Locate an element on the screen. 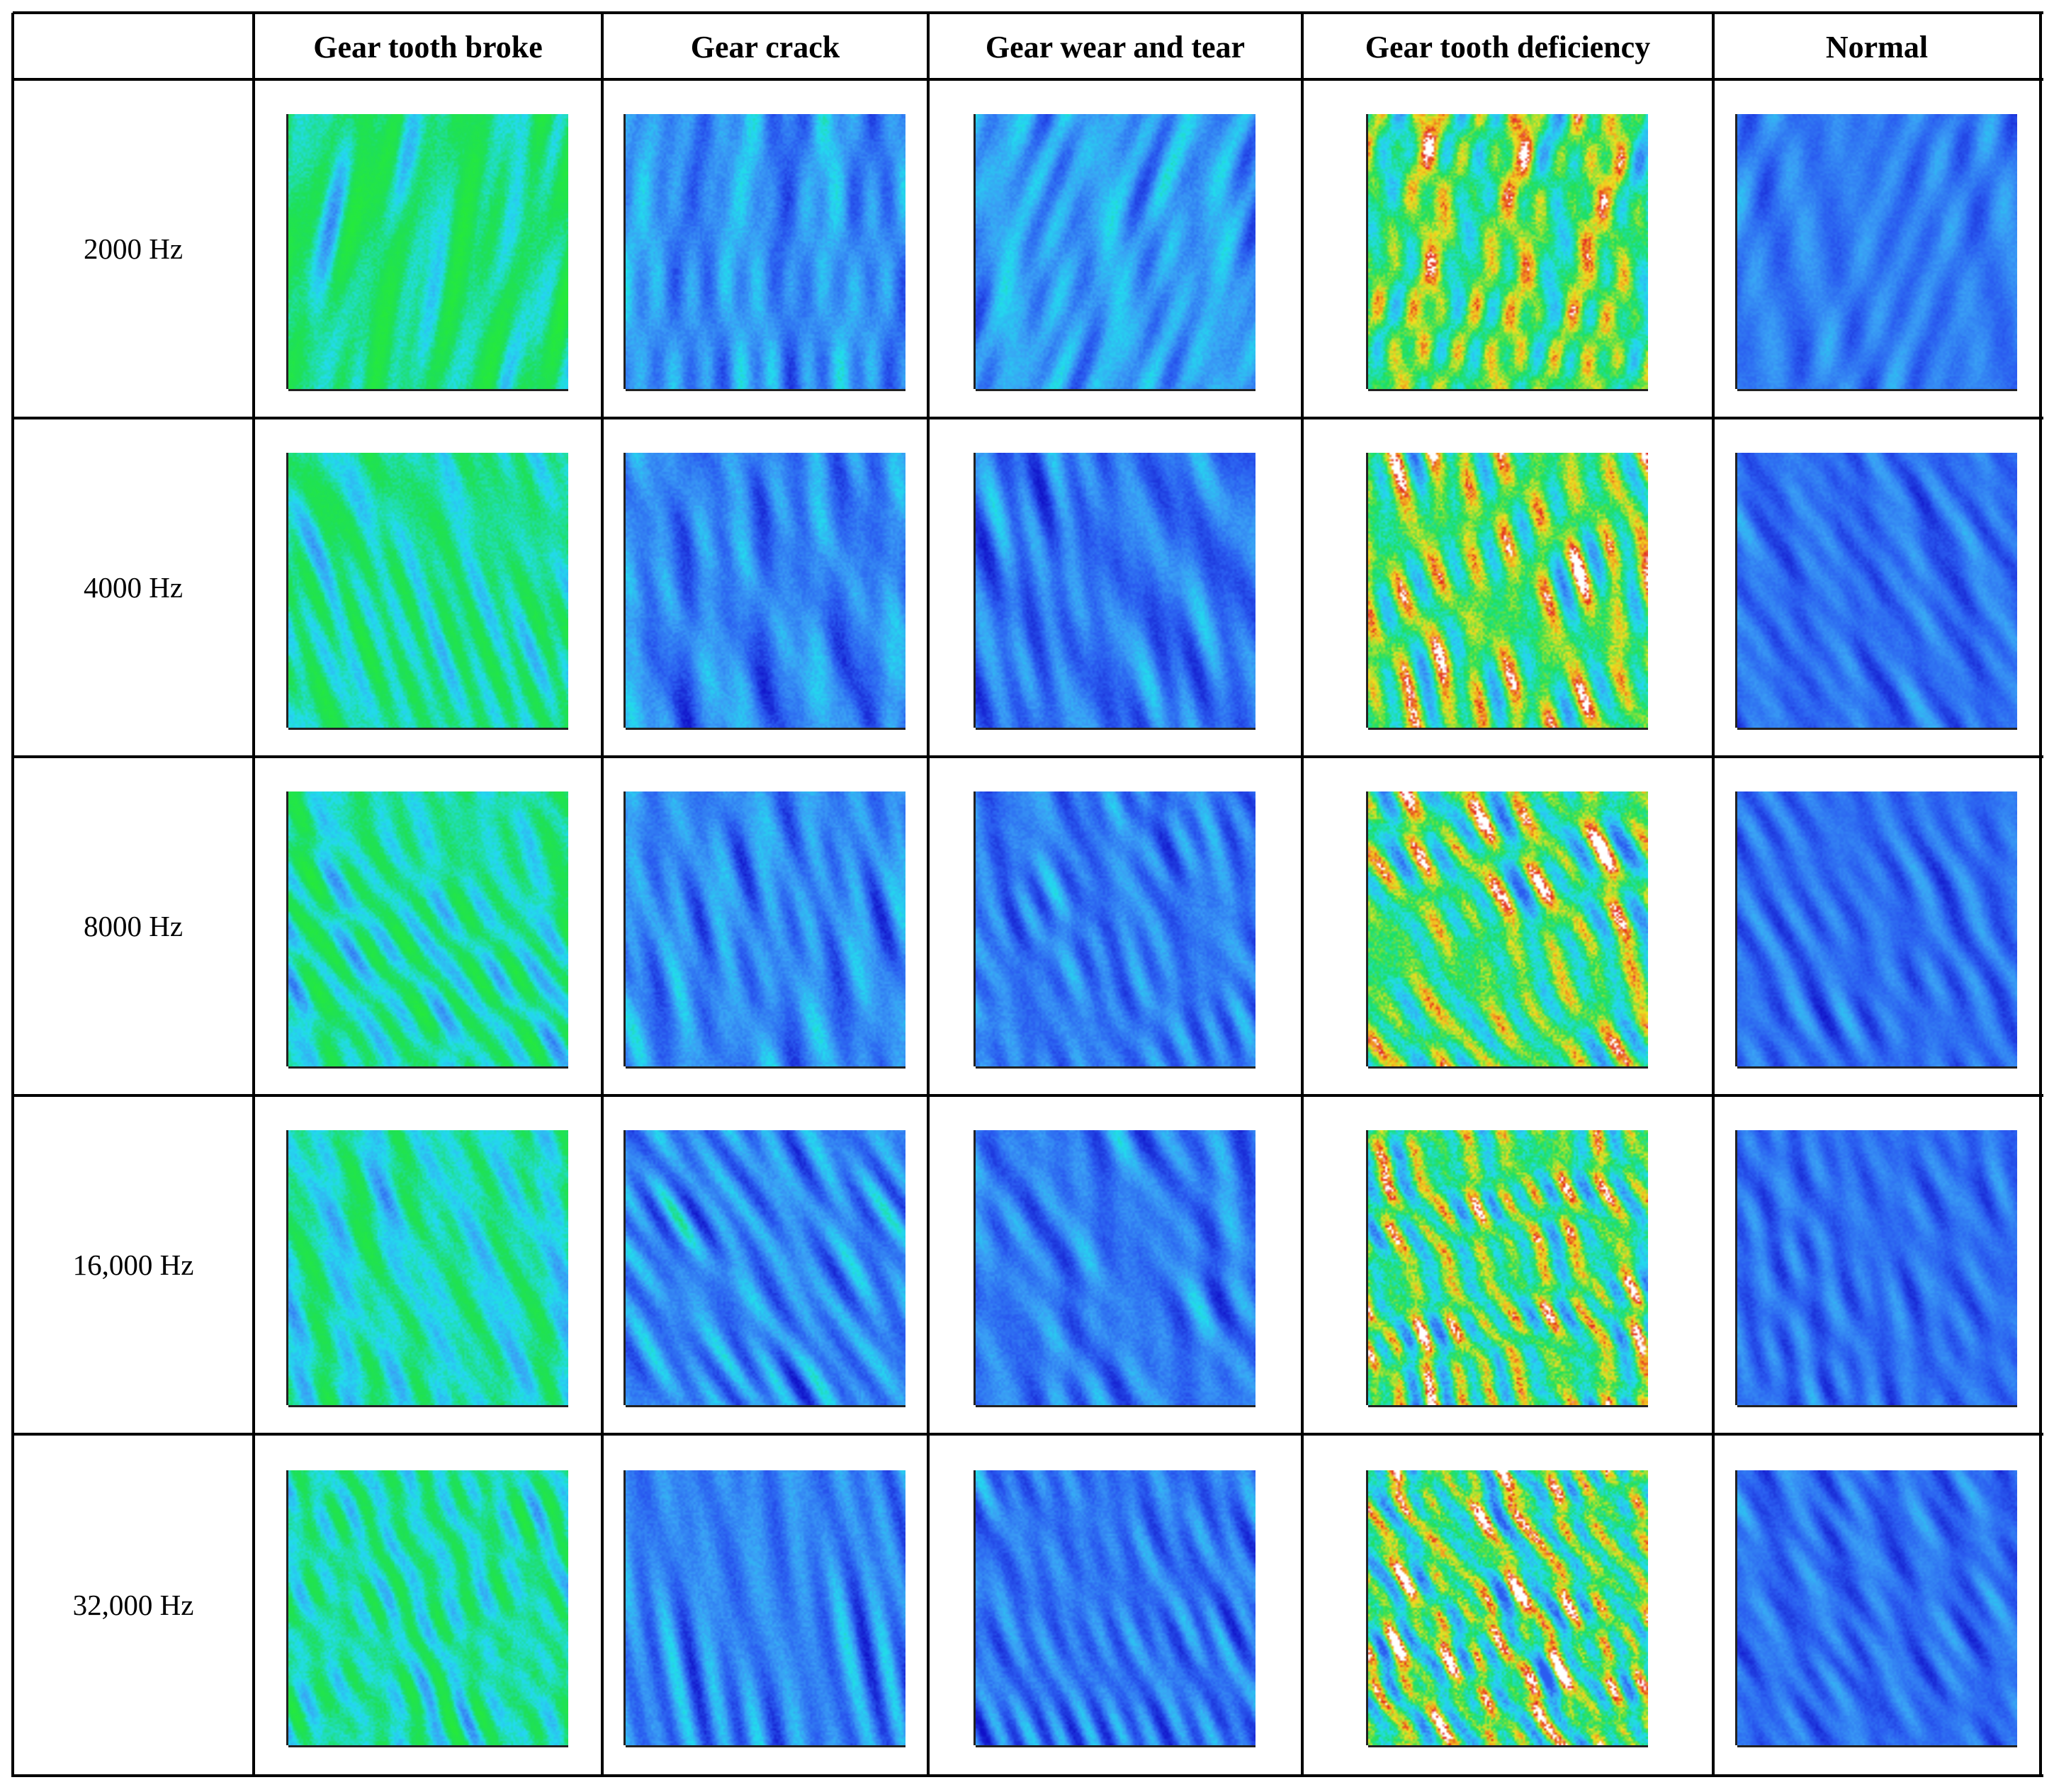 The width and height of the screenshot is (2054, 1792). column-header-2: Gear crack is located at coordinates (765, 46).